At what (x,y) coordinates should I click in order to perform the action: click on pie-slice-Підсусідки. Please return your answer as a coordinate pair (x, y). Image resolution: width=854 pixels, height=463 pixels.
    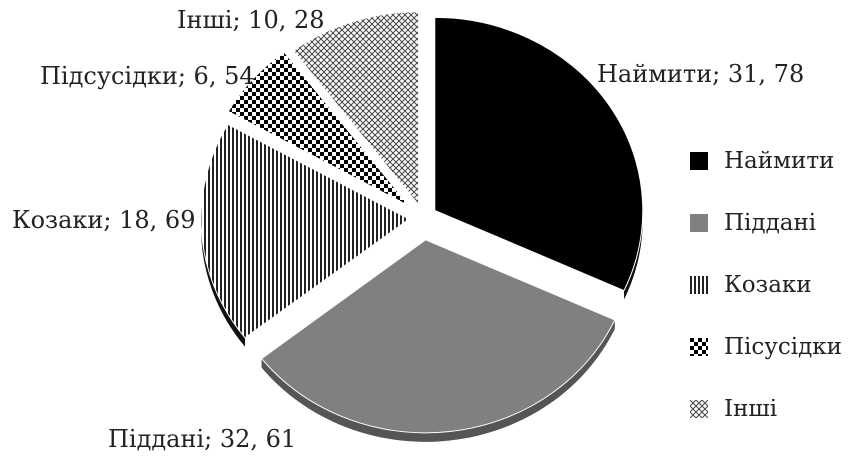
    Looking at the image, I should click on (318, 129).